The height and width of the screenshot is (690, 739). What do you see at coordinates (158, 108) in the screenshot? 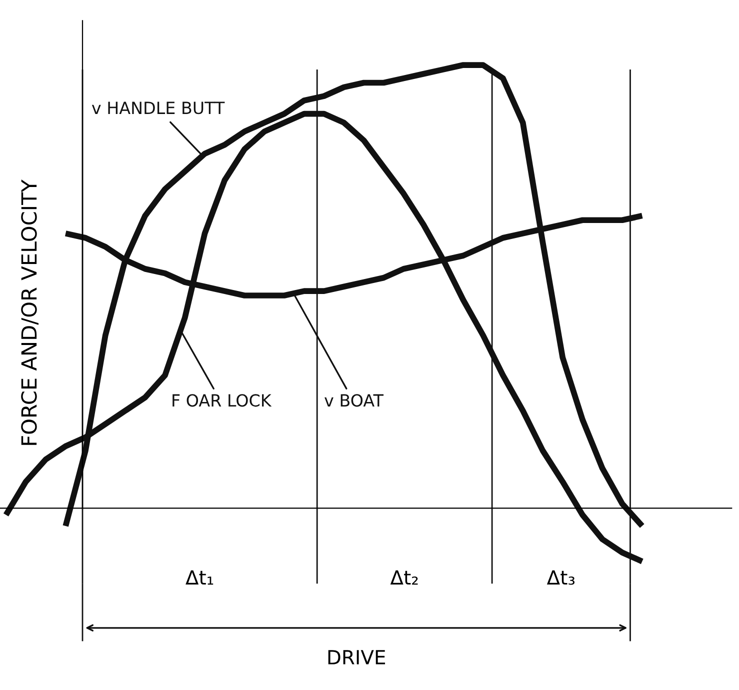
I see `series-label: v HANDLE BUTT` at bounding box center [158, 108].